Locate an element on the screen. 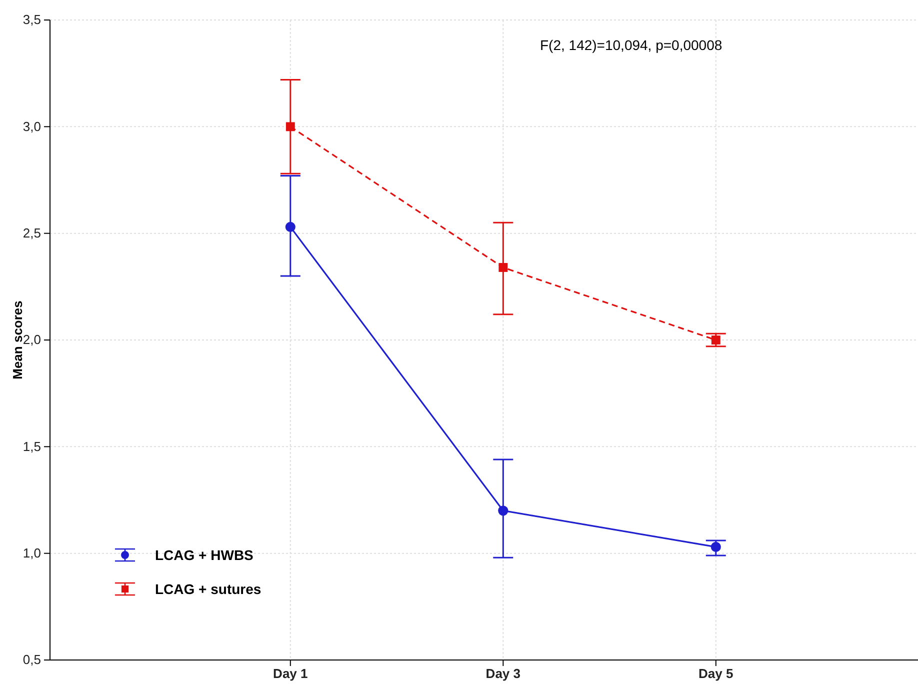  legend-label: LCAG + HWBS is located at coordinates (204, 555).